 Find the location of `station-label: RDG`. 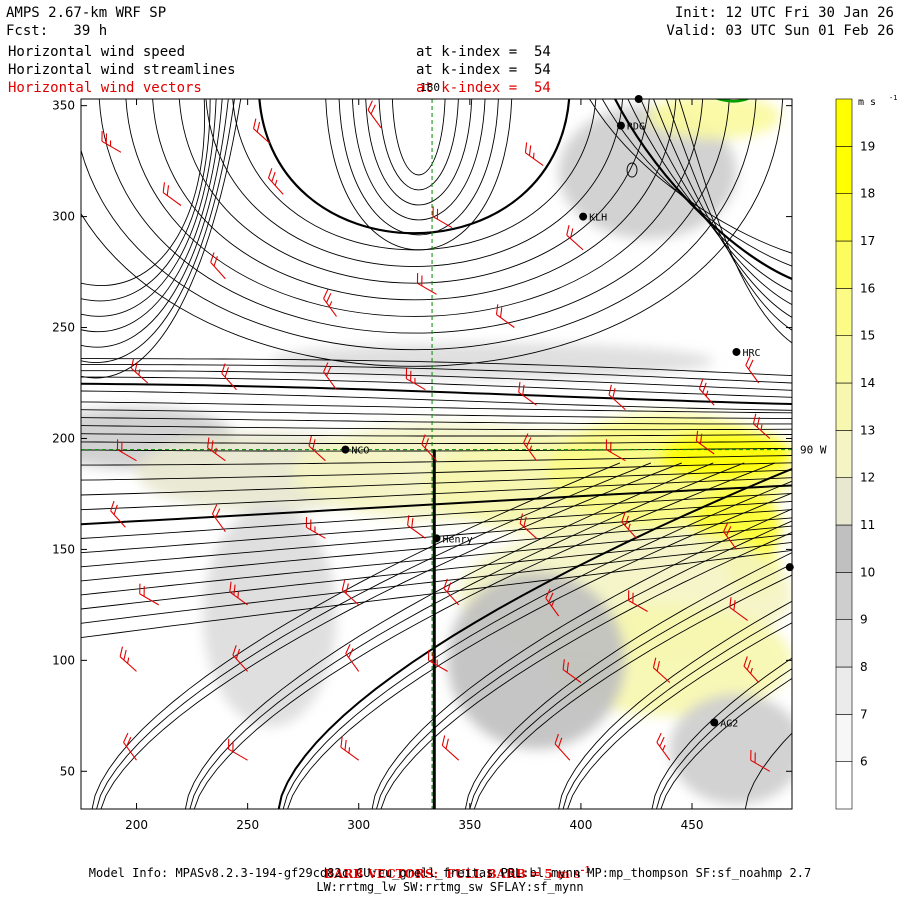

station-label: RDG is located at coordinates (636, 127).